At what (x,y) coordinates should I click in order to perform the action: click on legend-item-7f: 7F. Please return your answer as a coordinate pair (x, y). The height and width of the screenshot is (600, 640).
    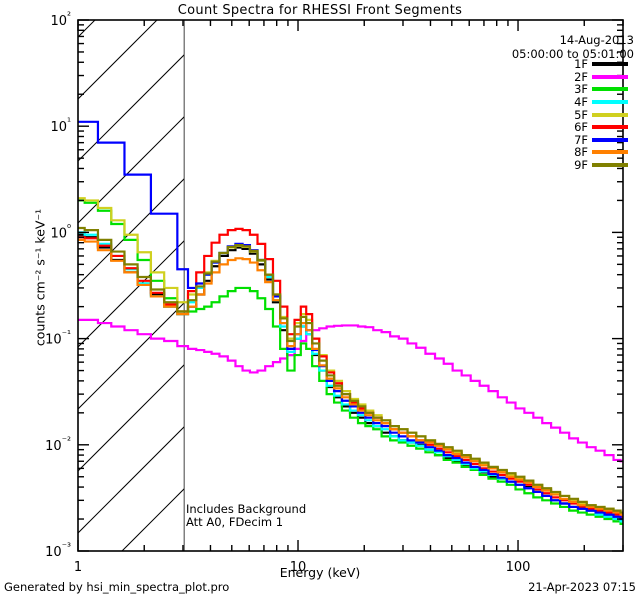
    Looking at the image, I should click on (578, 139).